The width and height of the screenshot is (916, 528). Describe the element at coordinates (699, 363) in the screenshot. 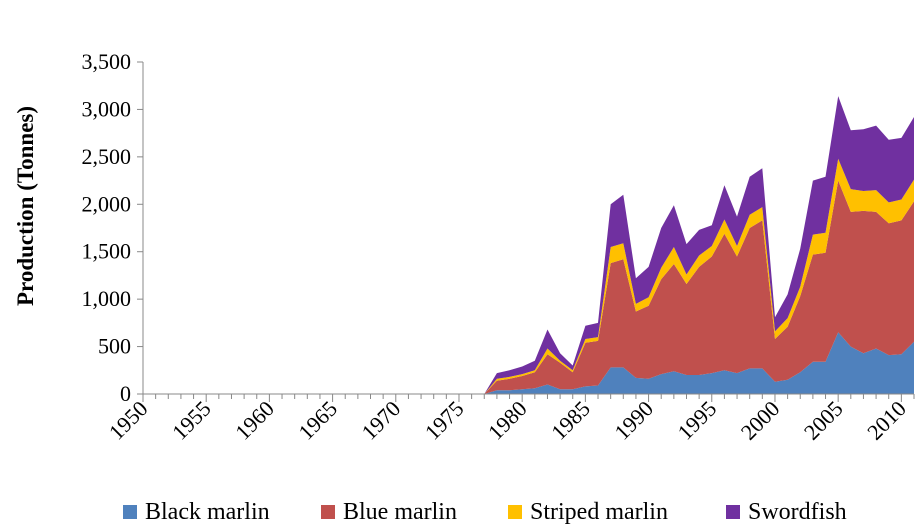

I see `series-area-black-marlin` at that location.